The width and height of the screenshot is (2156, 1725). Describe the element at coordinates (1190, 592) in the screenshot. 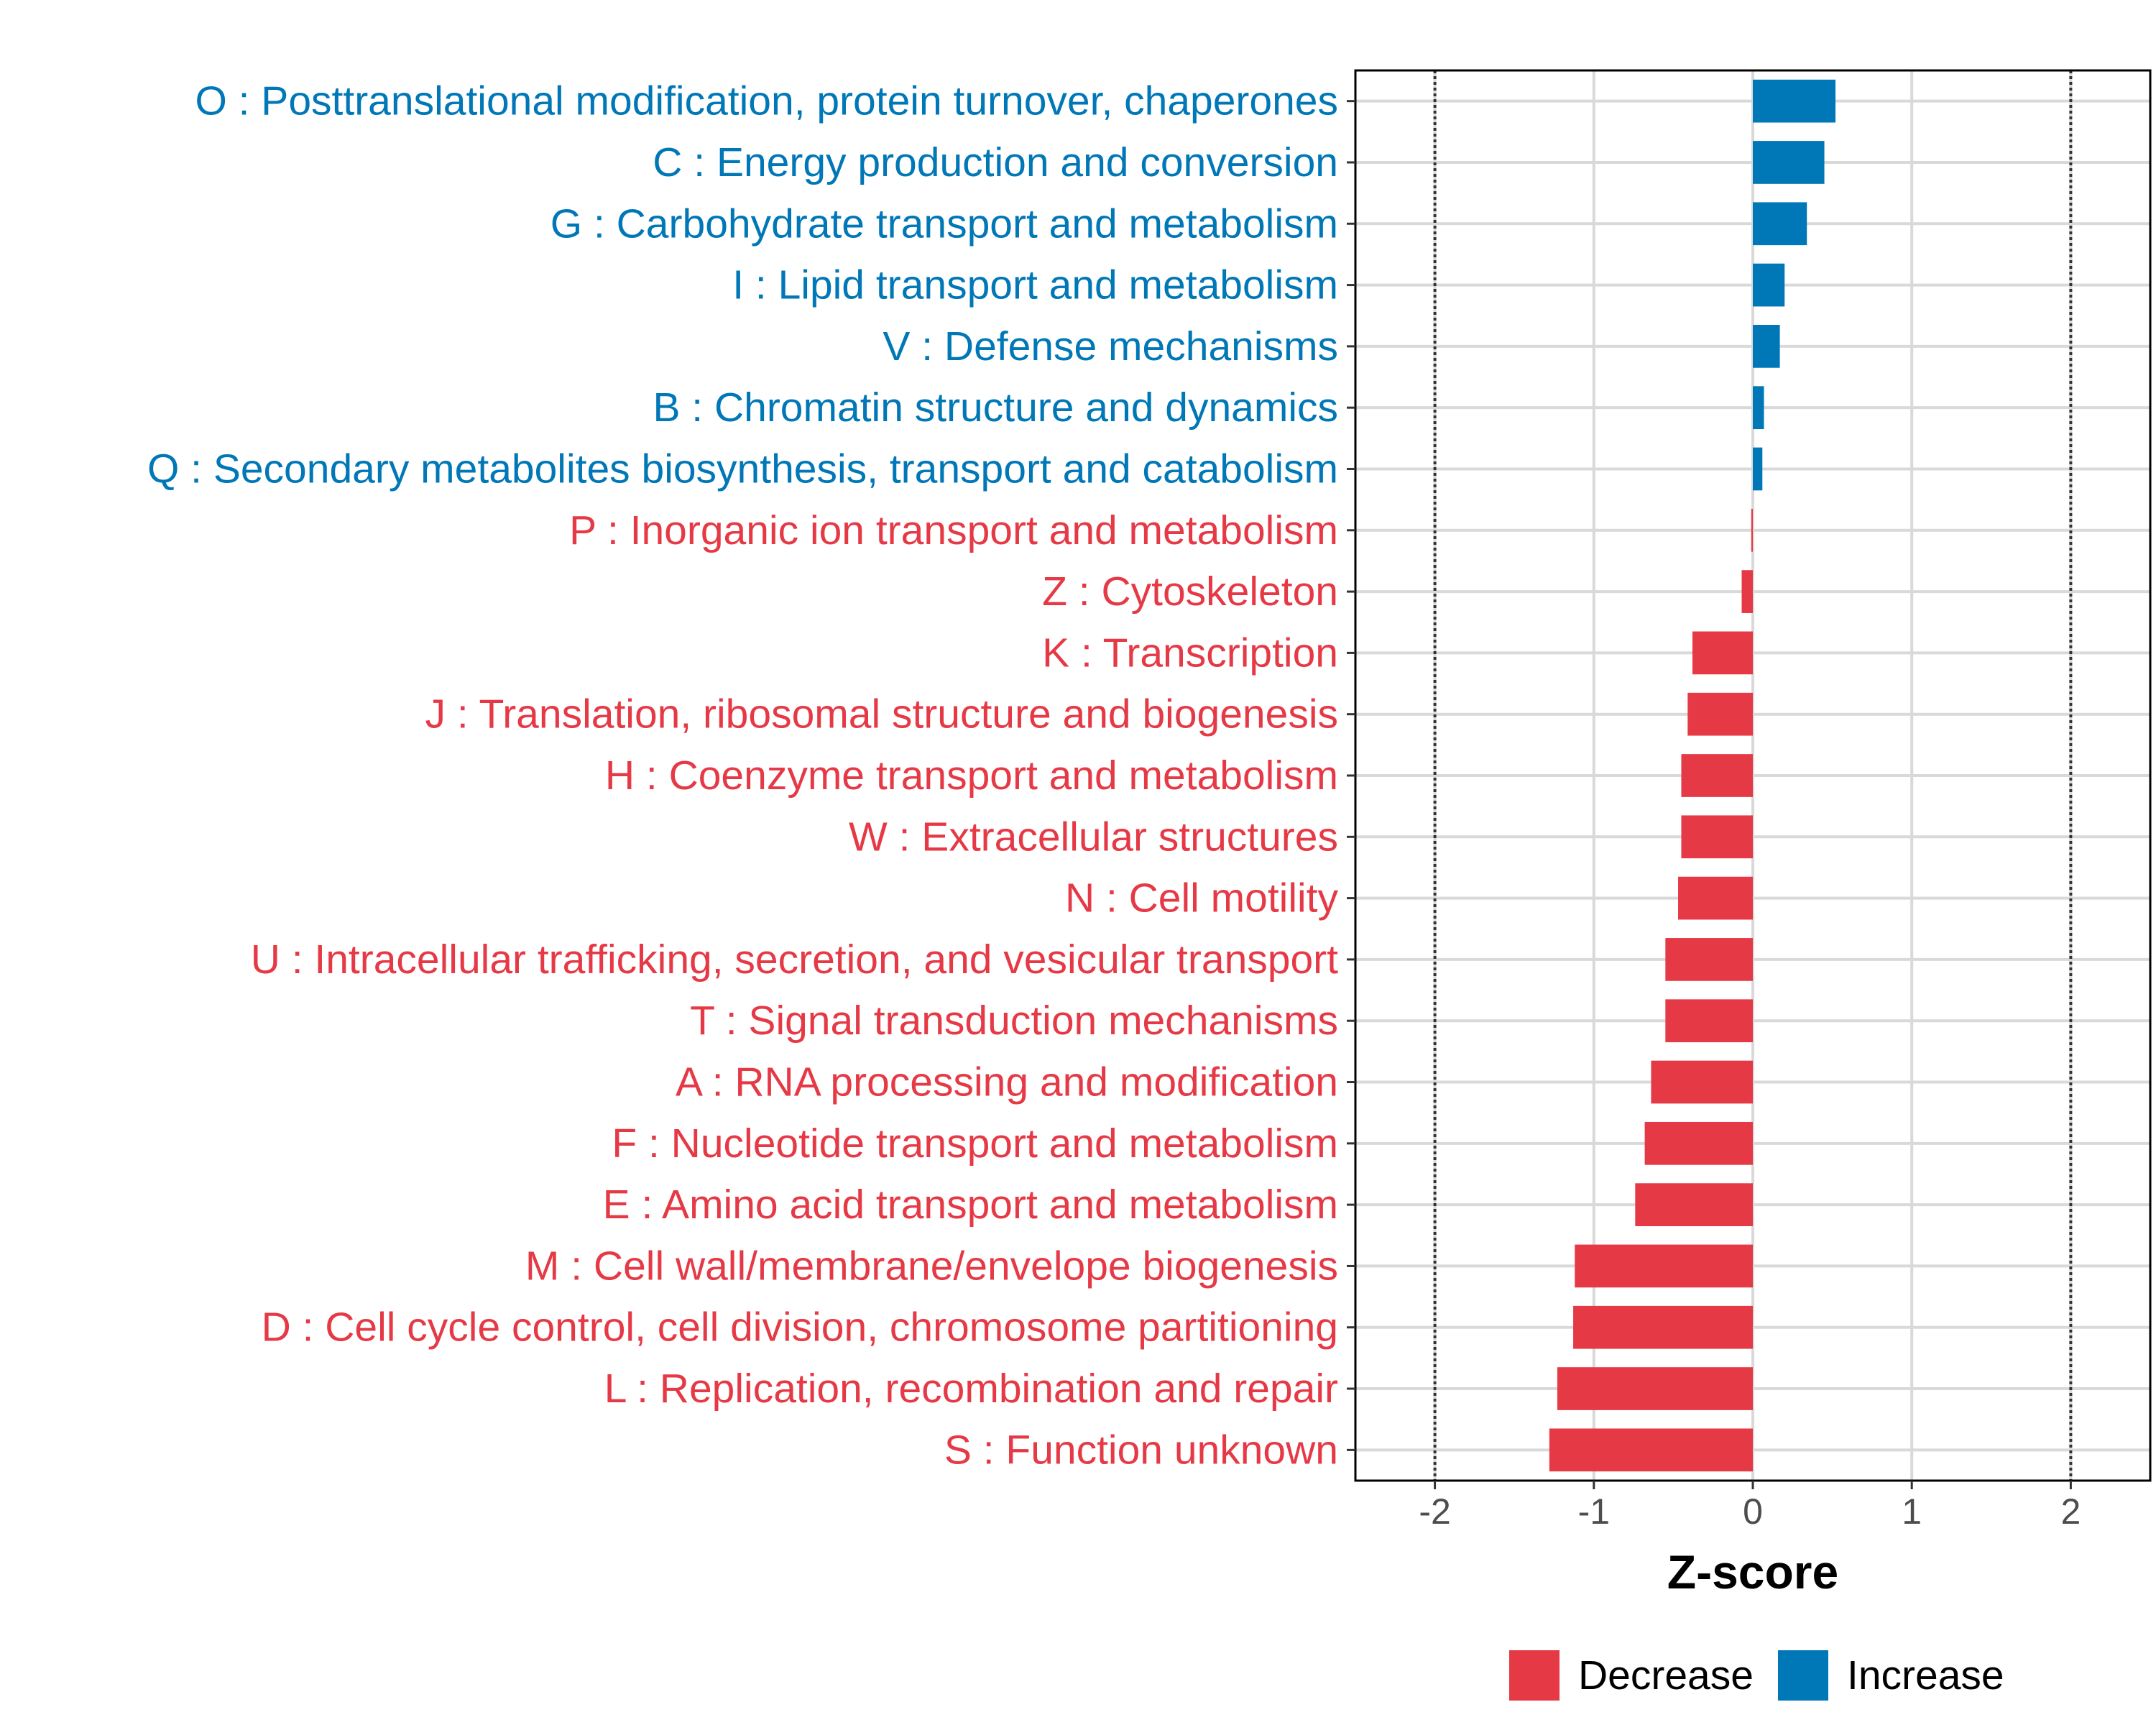

I see `category-label: Z : Cytoskeleton` at that location.